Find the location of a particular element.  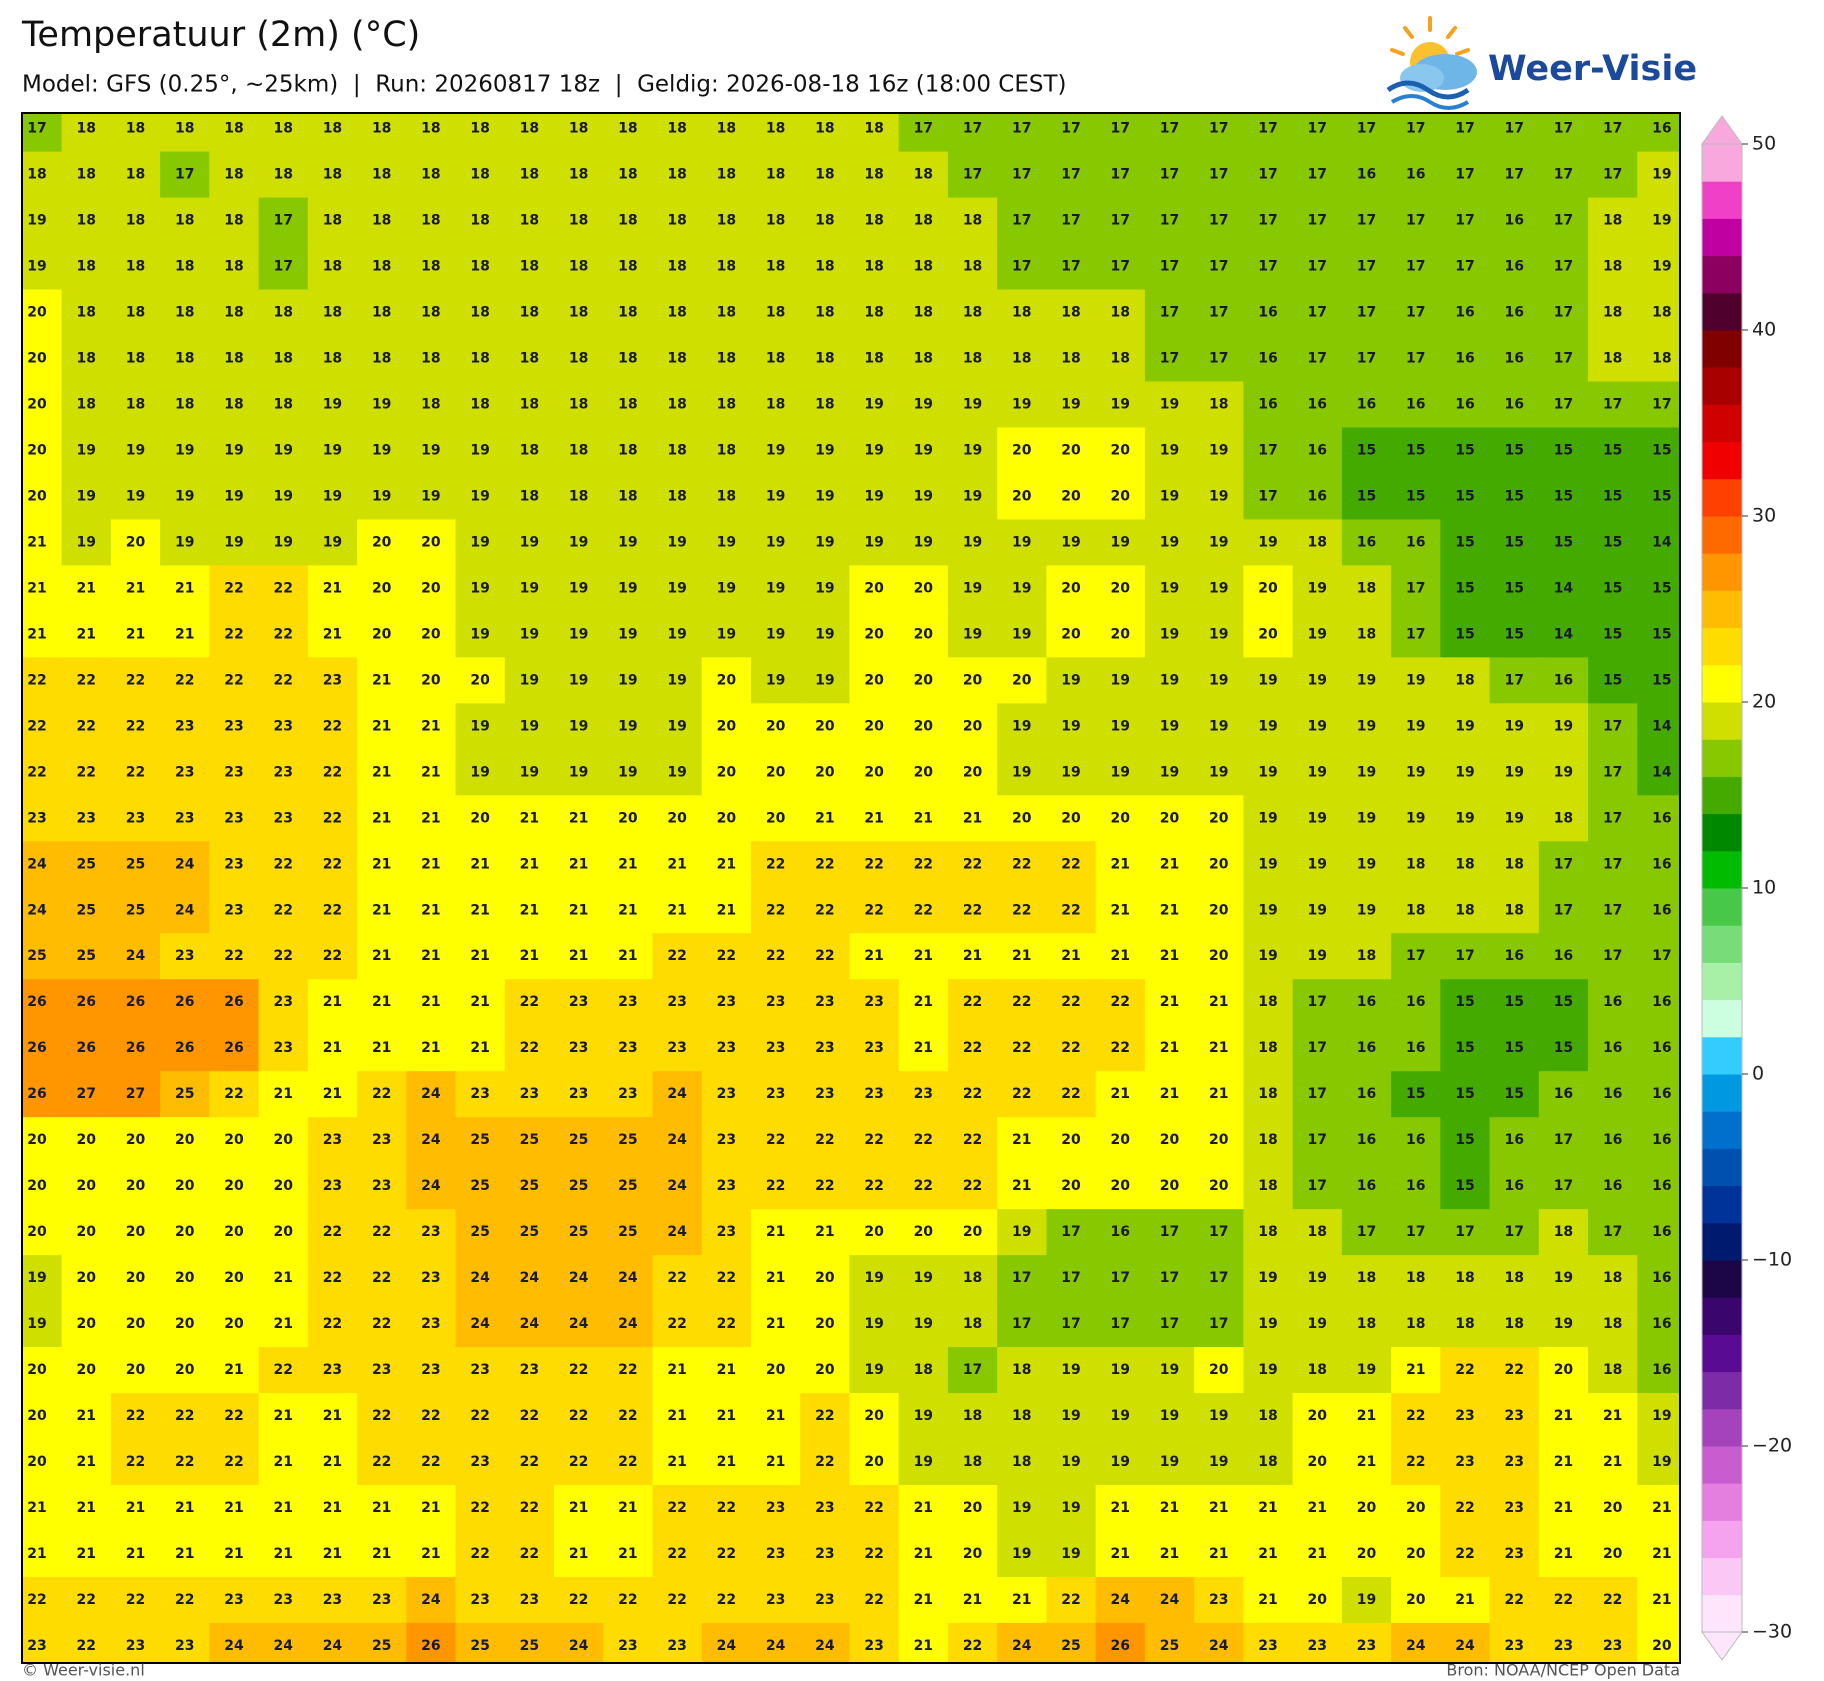

colorbar-band is located at coordinates (1722, 795).